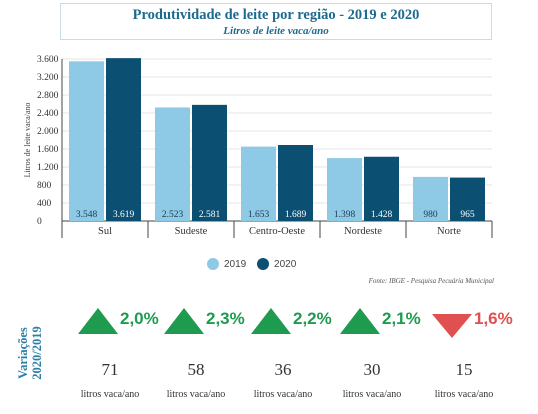 The width and height of the screenshot is (538, 414). Describe the element at coordinates (277, 231) in the screenshot. I see `x-tick-label: Centro-Oeste` at that location.